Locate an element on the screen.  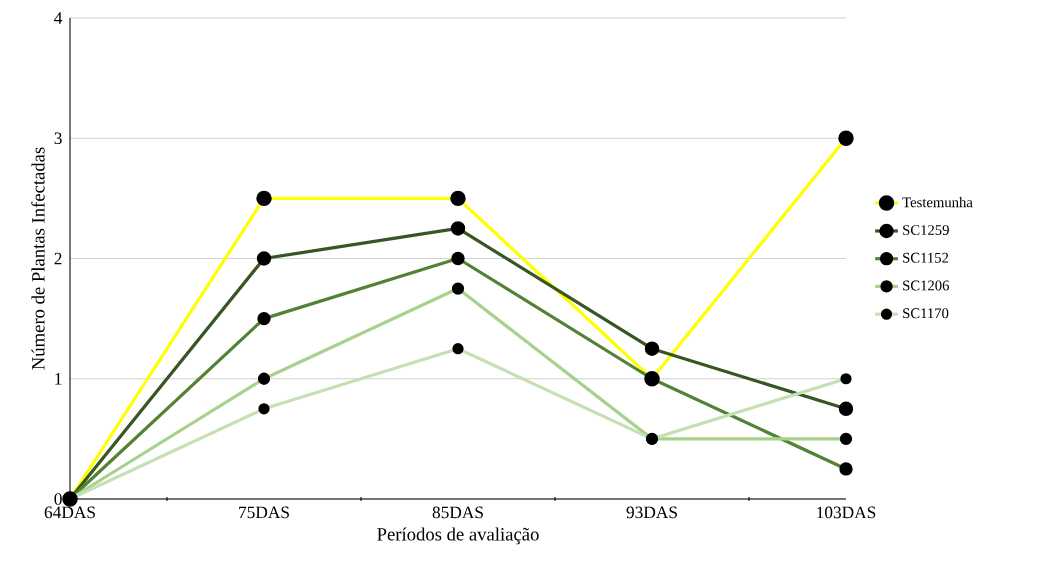
x-tick-label: 103DAS is located at coordinates (846, 512).